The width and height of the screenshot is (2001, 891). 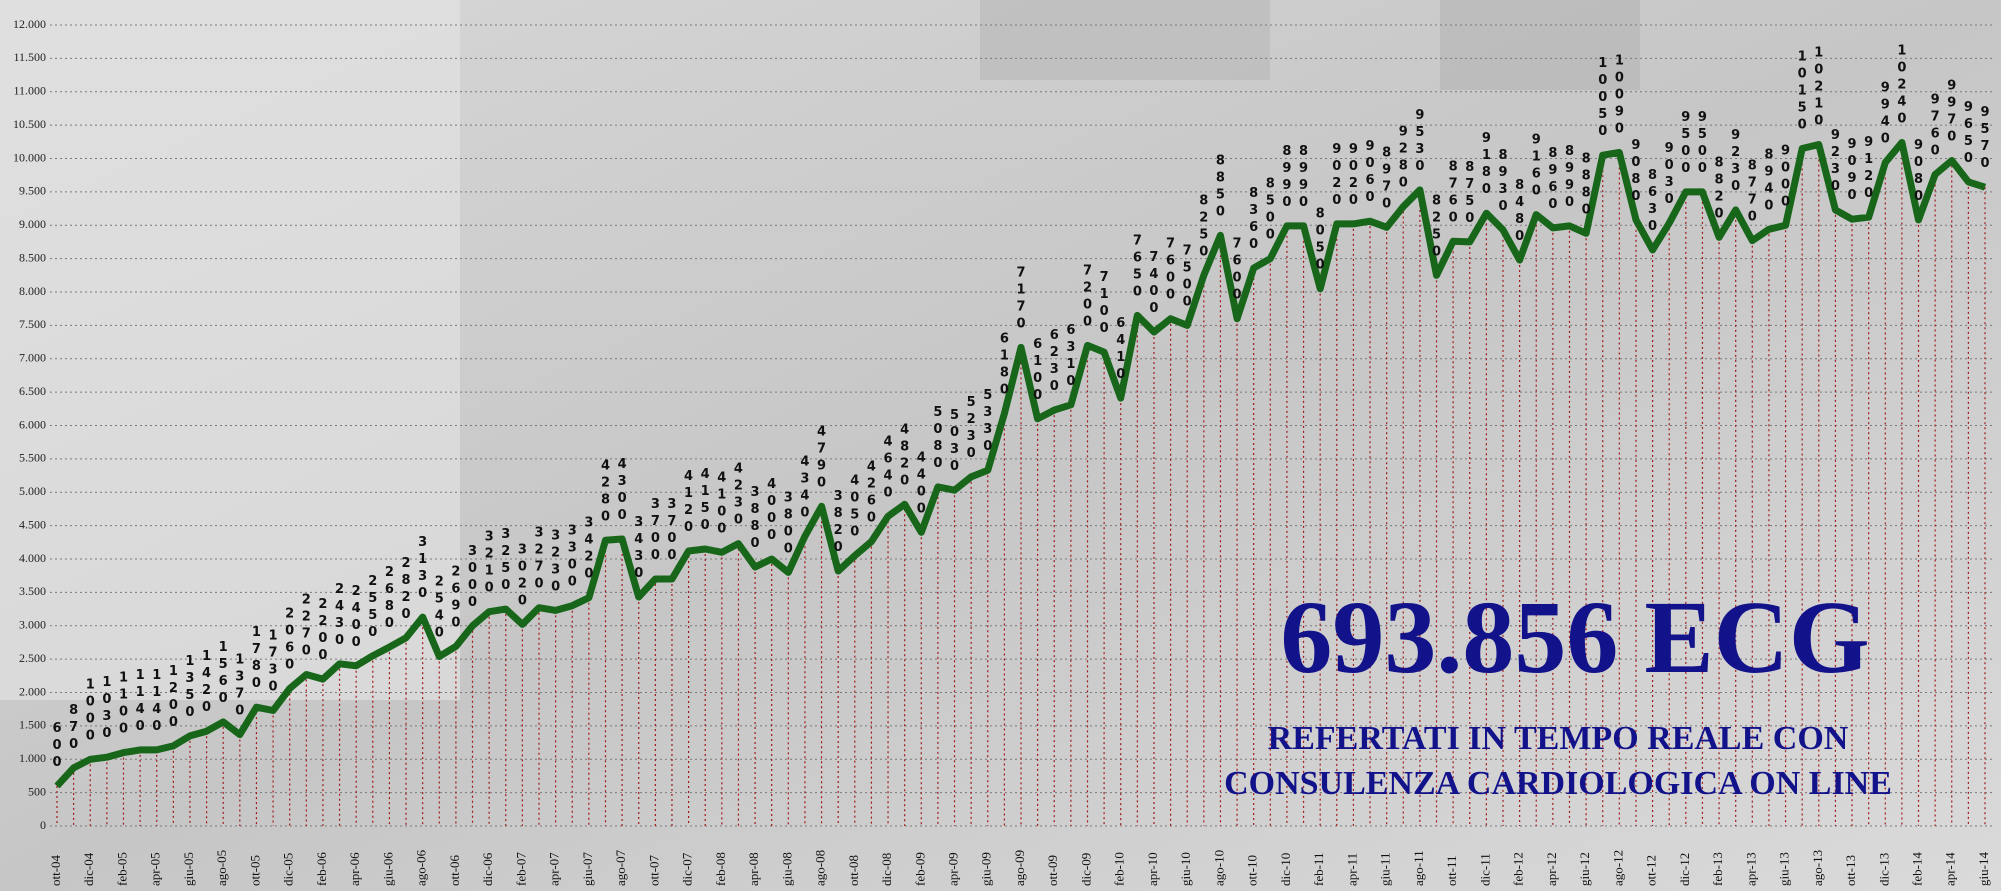 I want to click on data-label: 600, so click(x=57, y=746).